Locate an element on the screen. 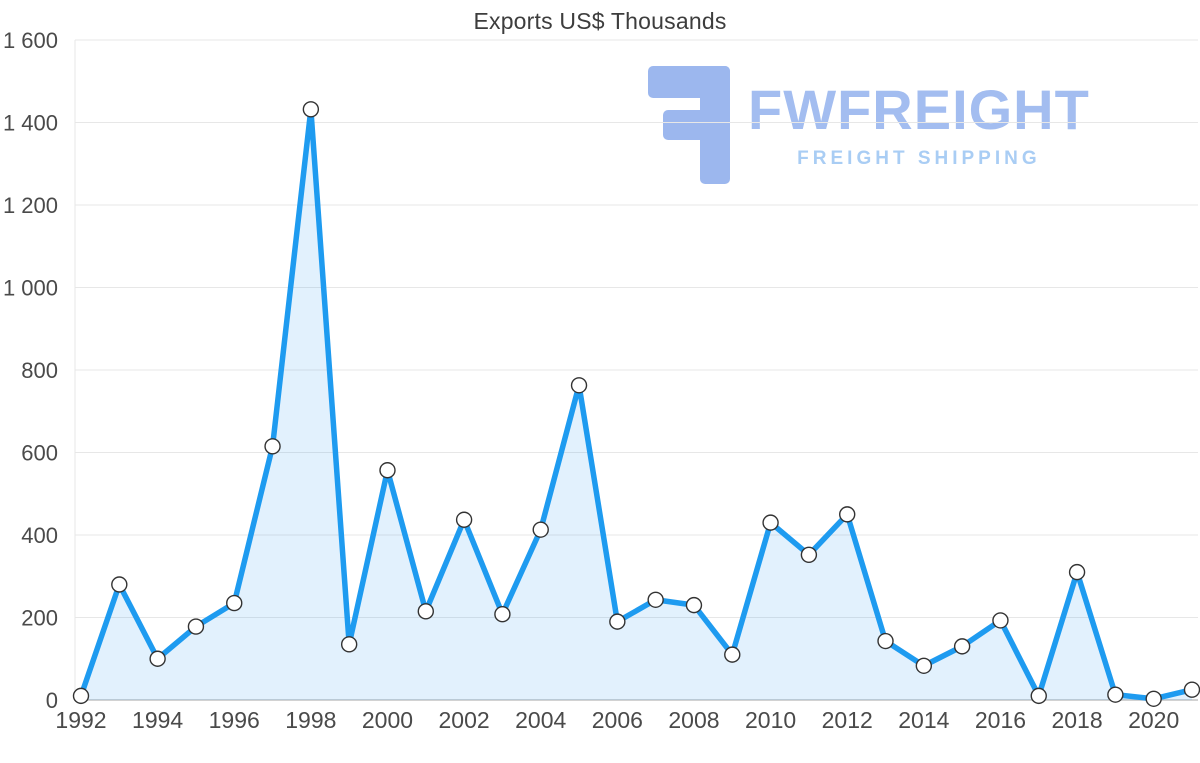 The height and width of the screenshot is (763, 1200). x-tick-label: 2020 is located at coordinates (1153, 720).